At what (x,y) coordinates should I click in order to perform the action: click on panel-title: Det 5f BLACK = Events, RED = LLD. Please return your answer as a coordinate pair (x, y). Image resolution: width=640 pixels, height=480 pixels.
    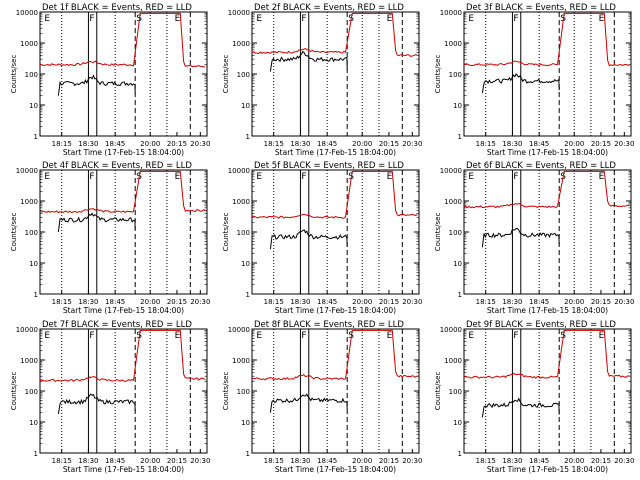
    Looking at the image, I should click on (329, 166).